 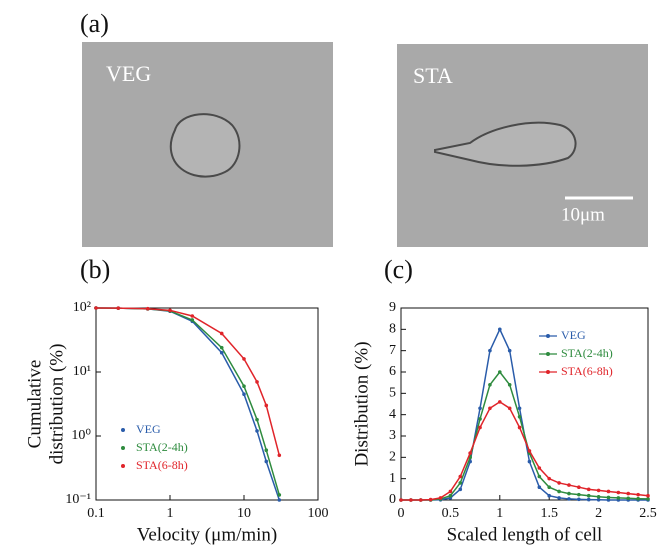 I want to click on image-label: STA, so click(x=433, y=75).